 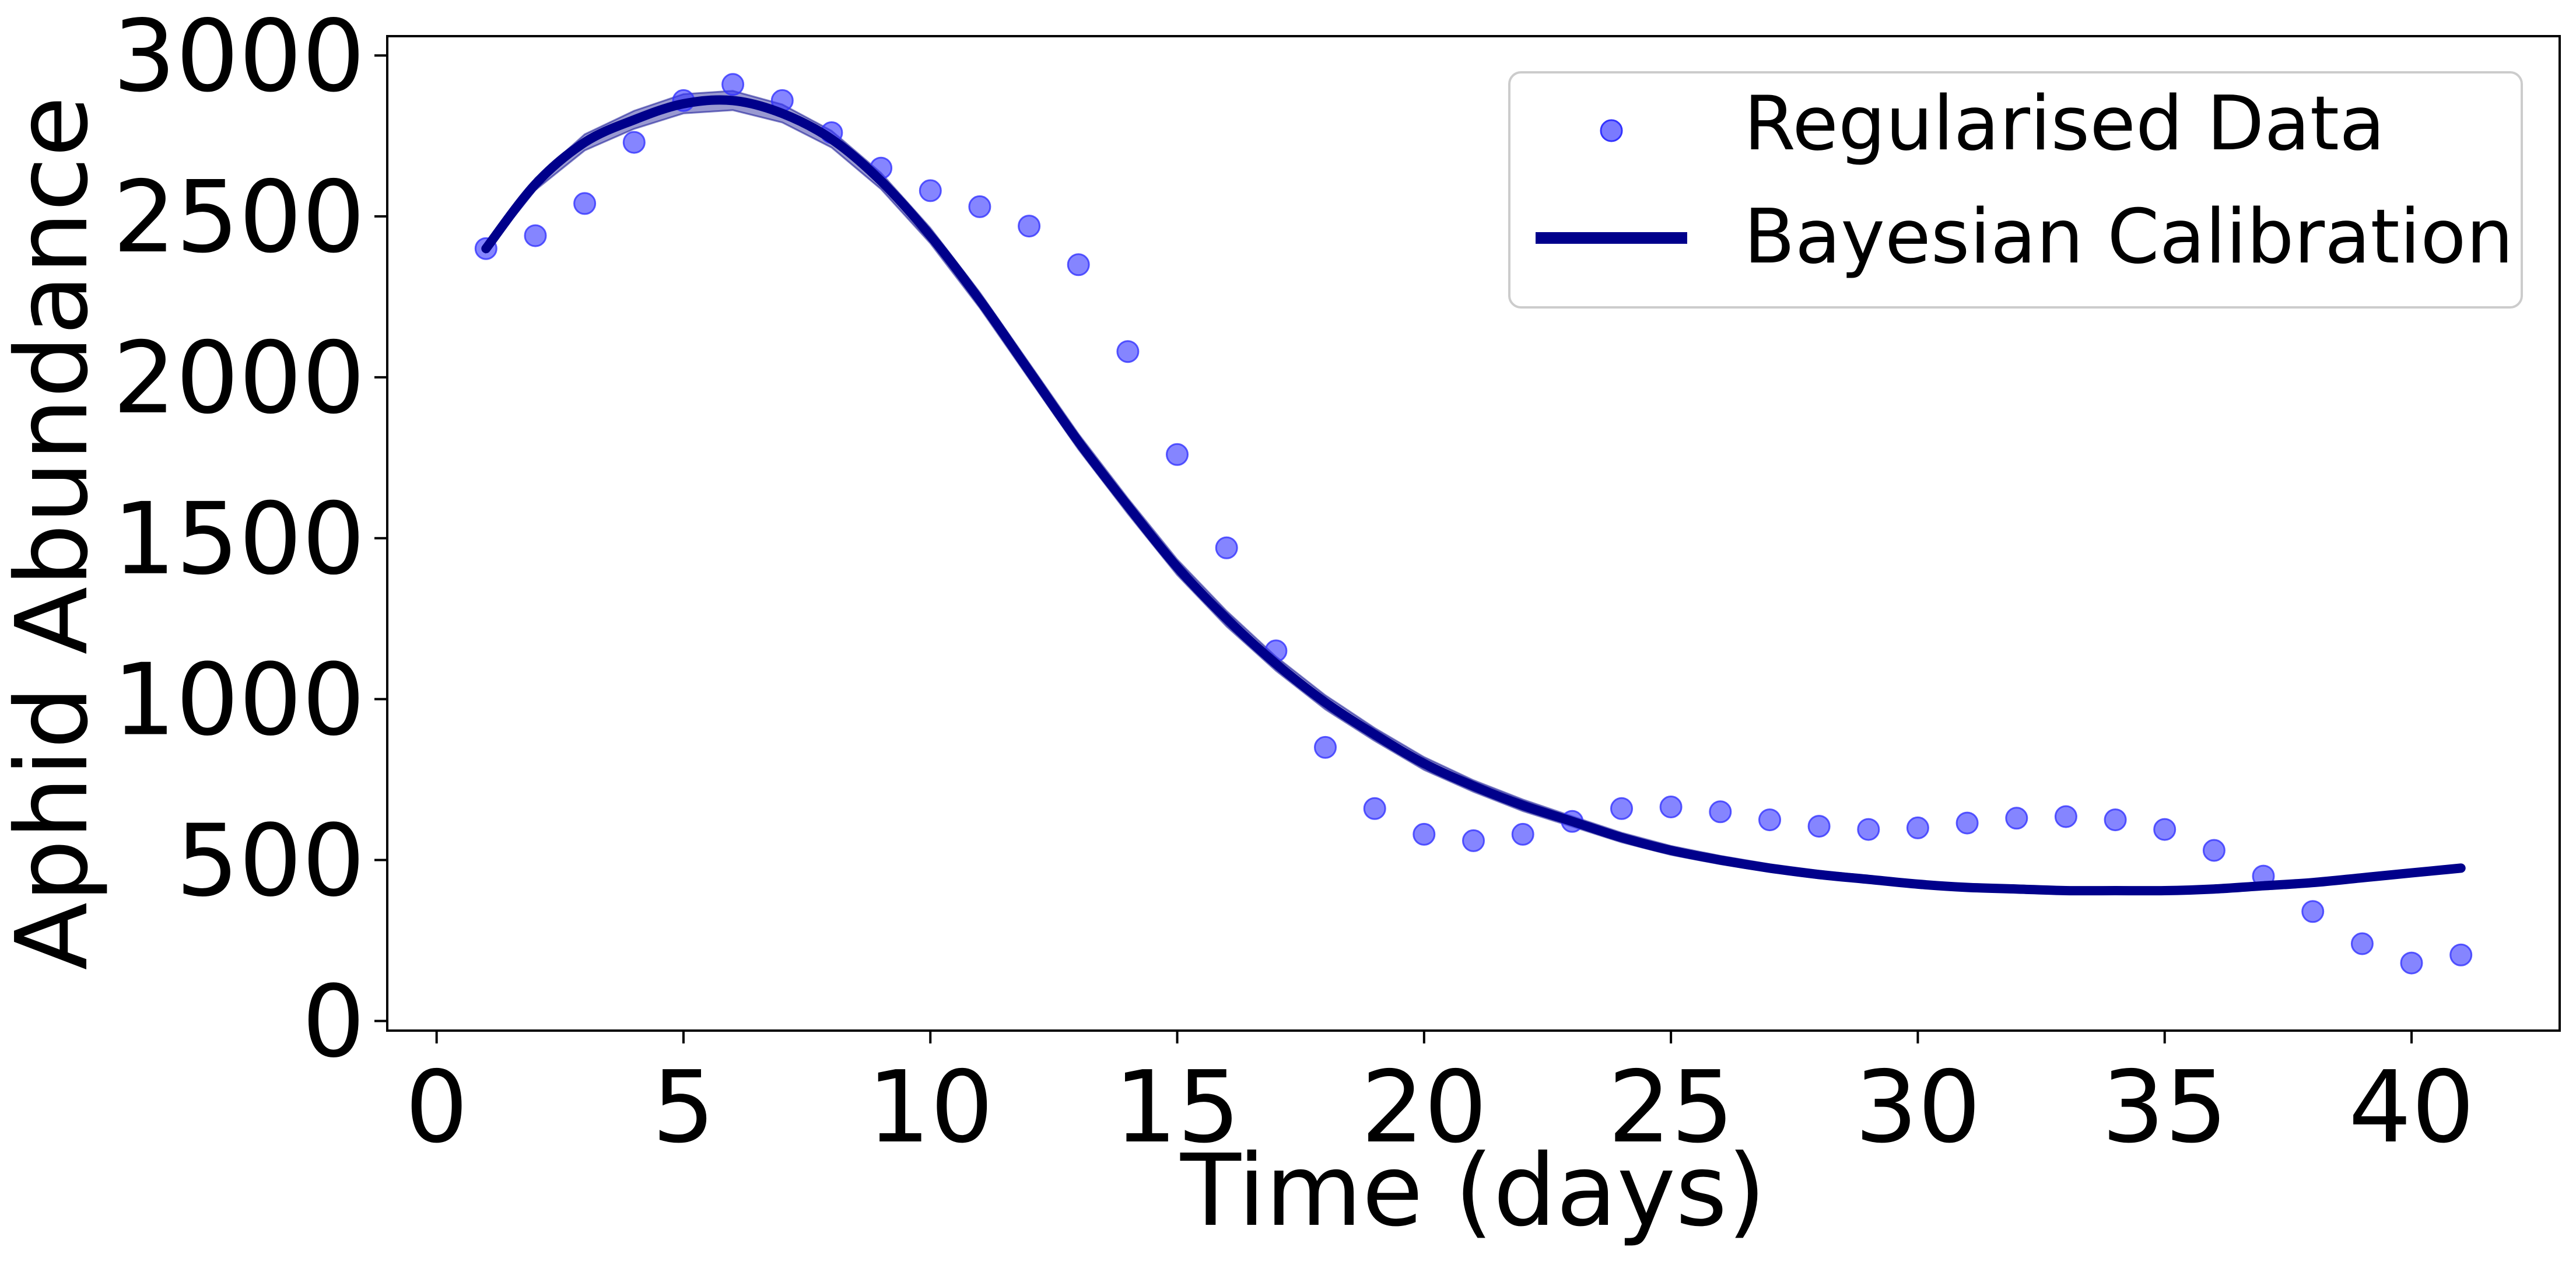 I want to click on y-tick-label: 1500, so click(x=239, y=539).